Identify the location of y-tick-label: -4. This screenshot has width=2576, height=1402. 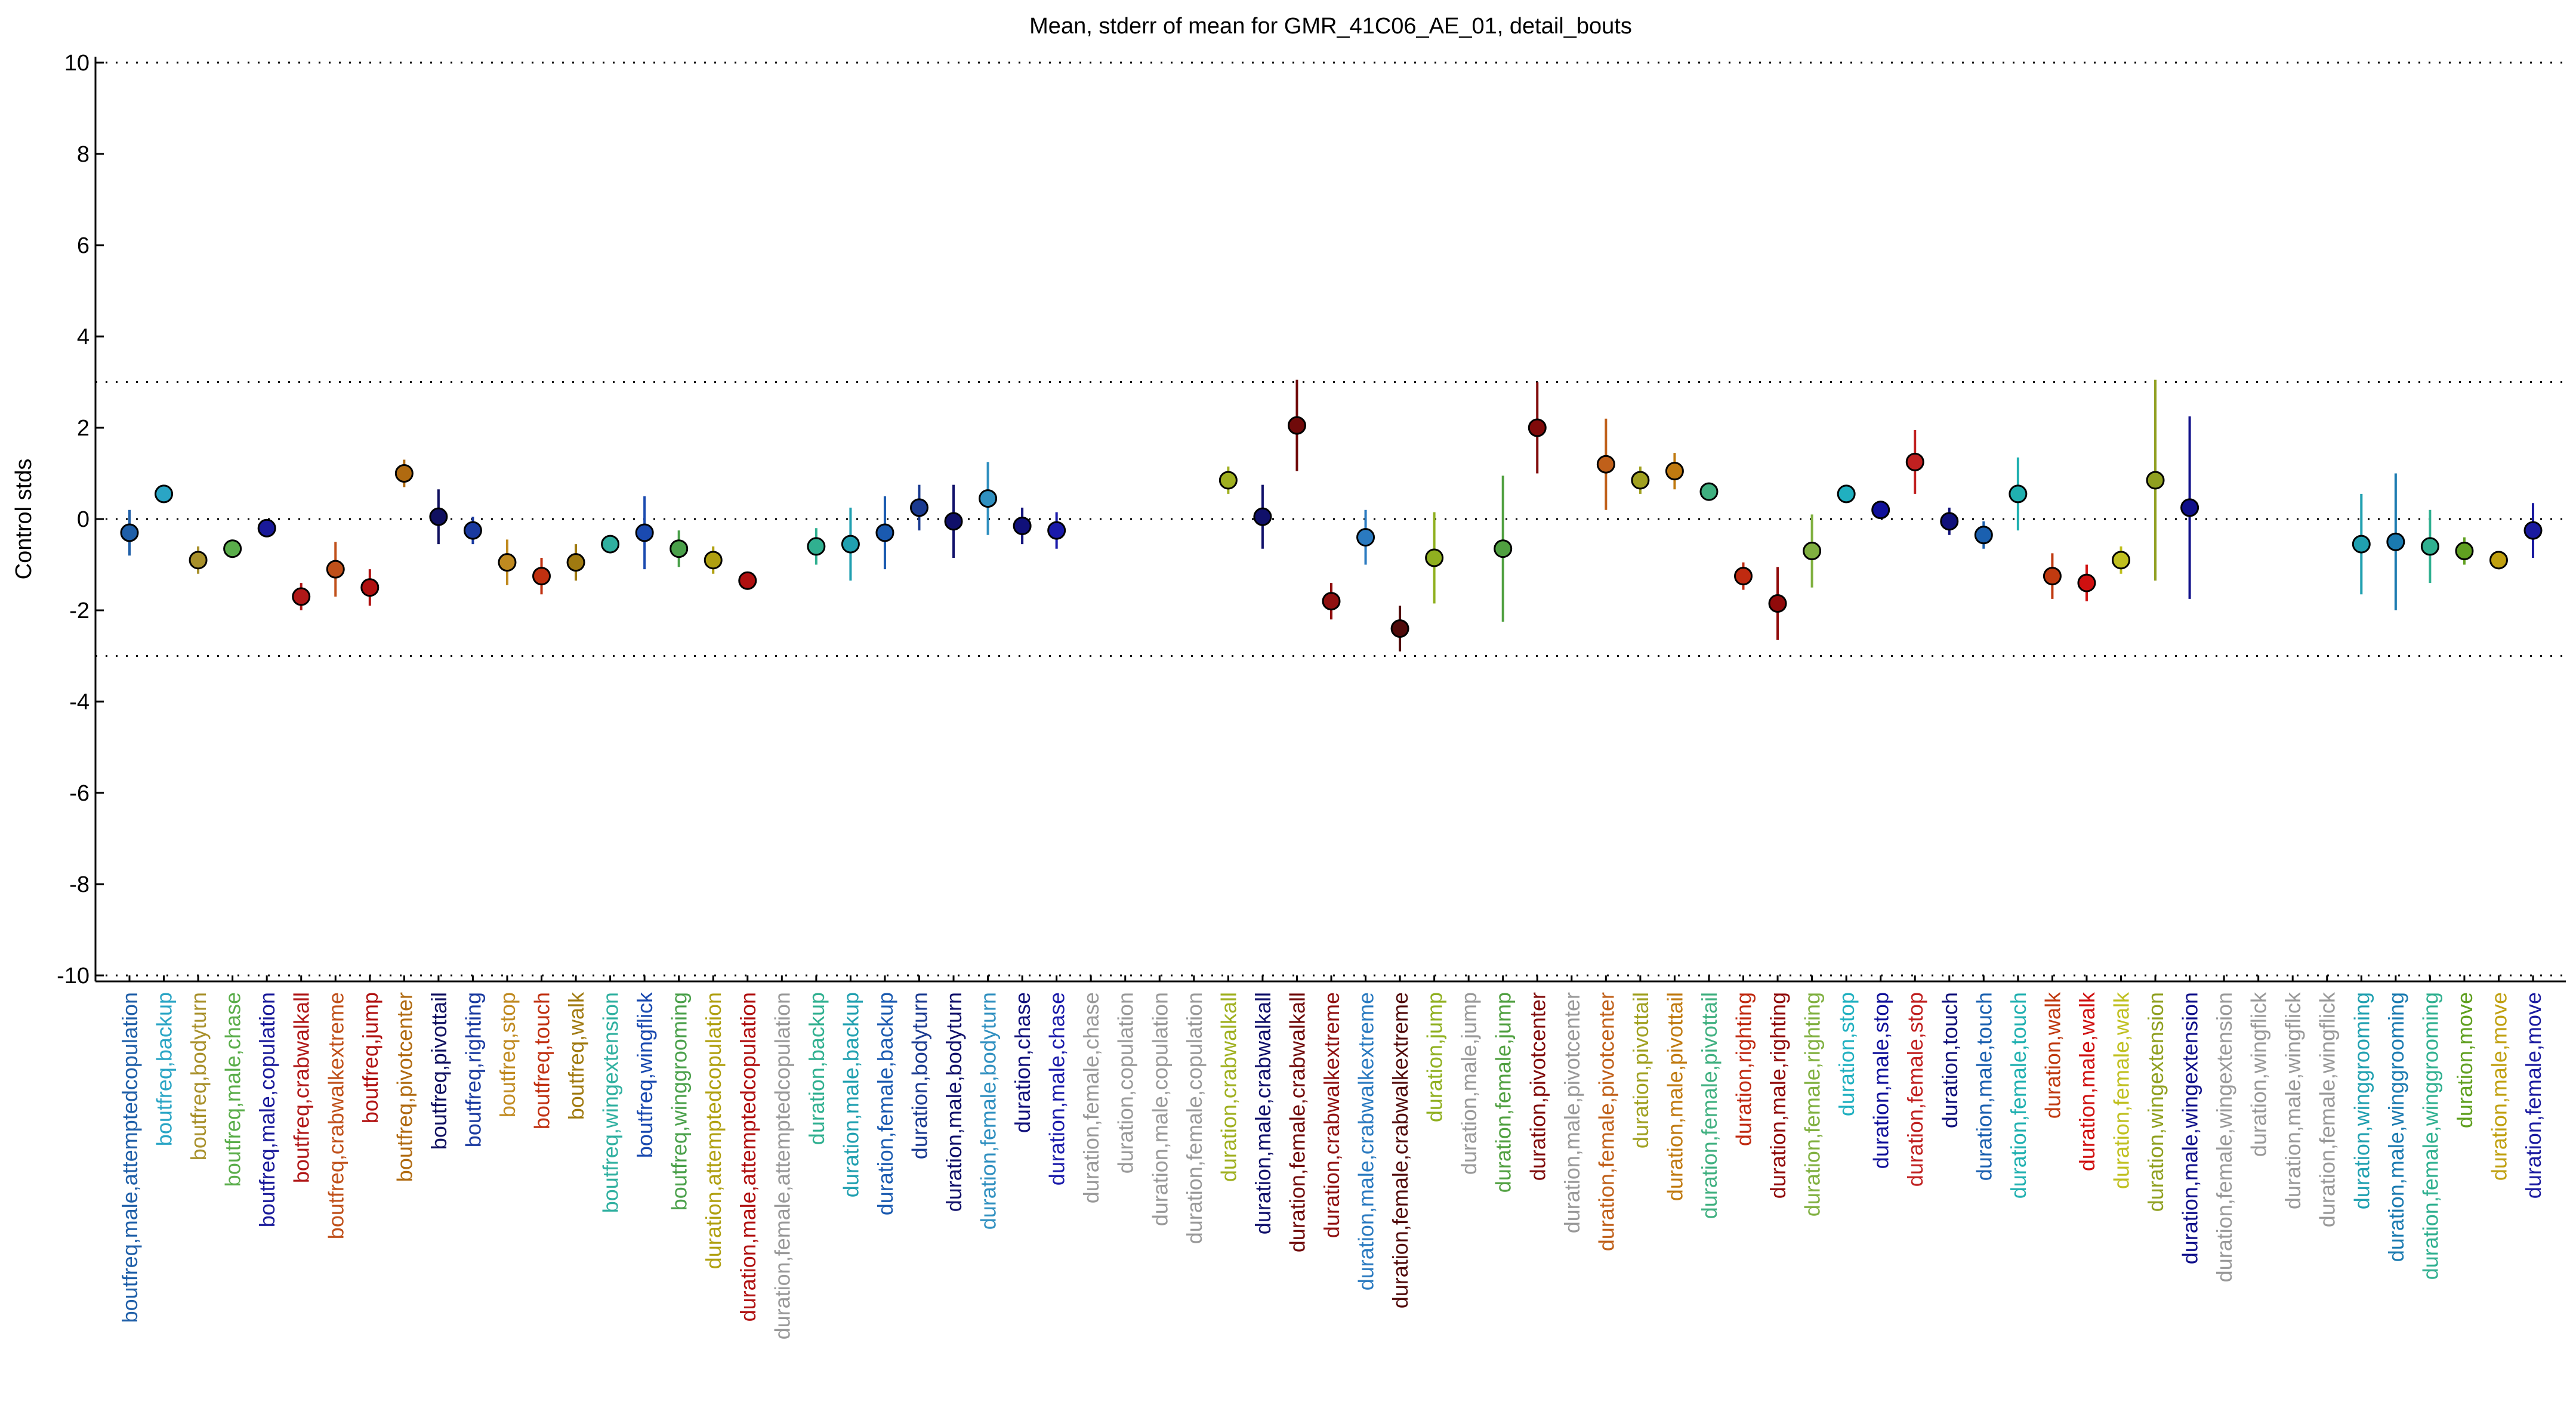
(80, 703).